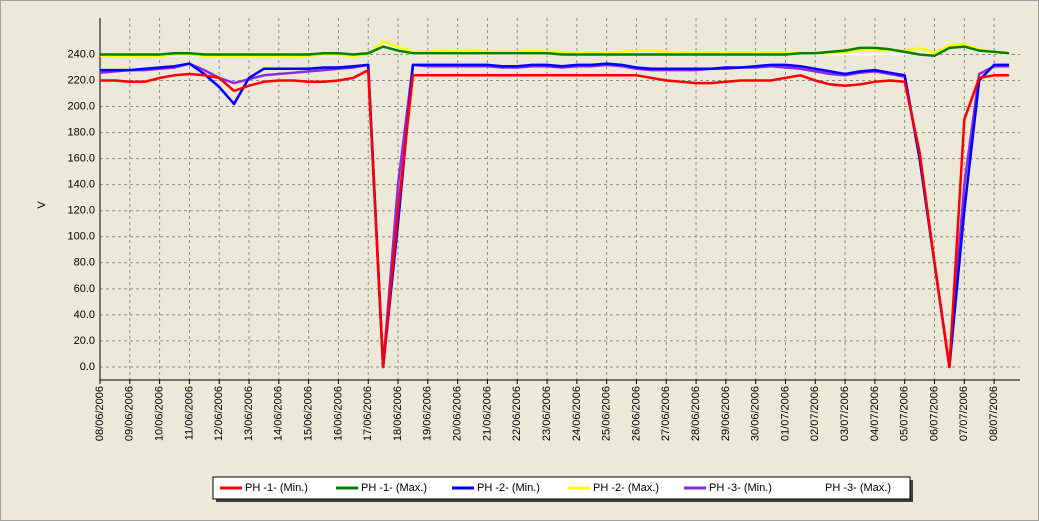  Describe the element at coordinates (87, 367) in the screenshot. I see `y-tick-label: 0.0` at that location.